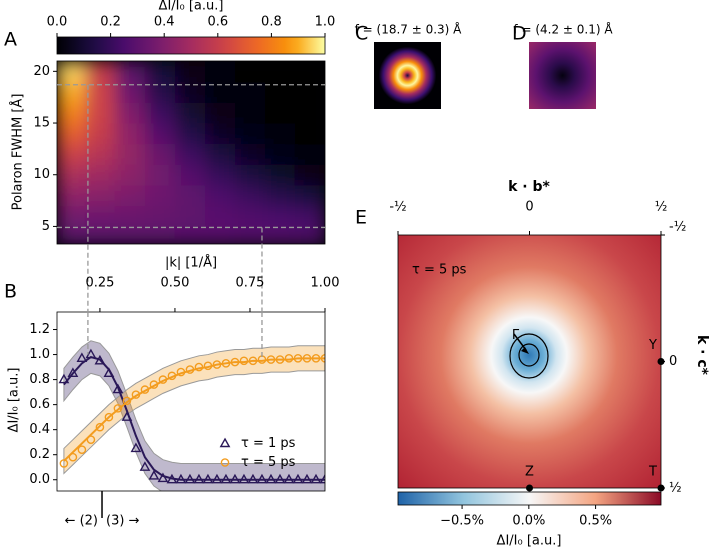 The image size is (711, 551). Describe the element at coordinates (325, 22) in the screenshot. I see `colorbar-tick-label: 1.0` at that location.